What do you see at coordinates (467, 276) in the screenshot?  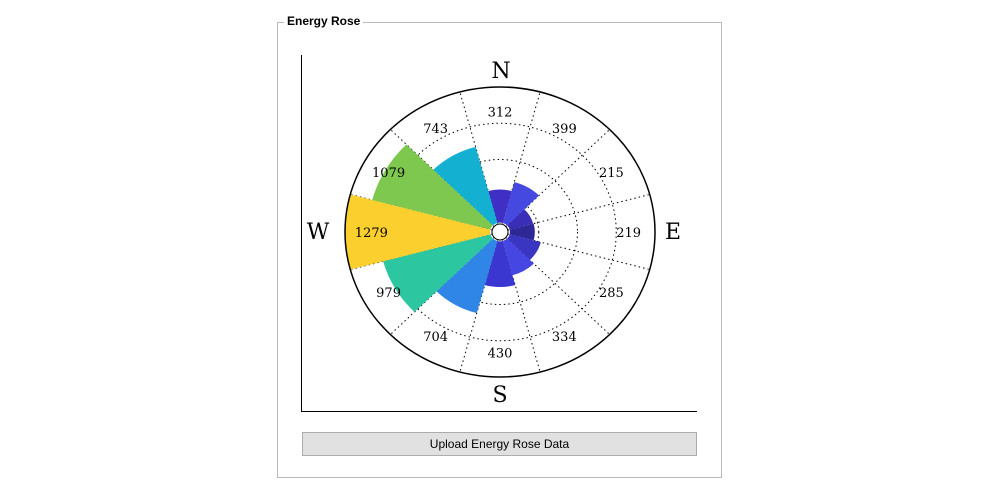 I see `rose-sector-ssw` at bounding box center [467, 276].